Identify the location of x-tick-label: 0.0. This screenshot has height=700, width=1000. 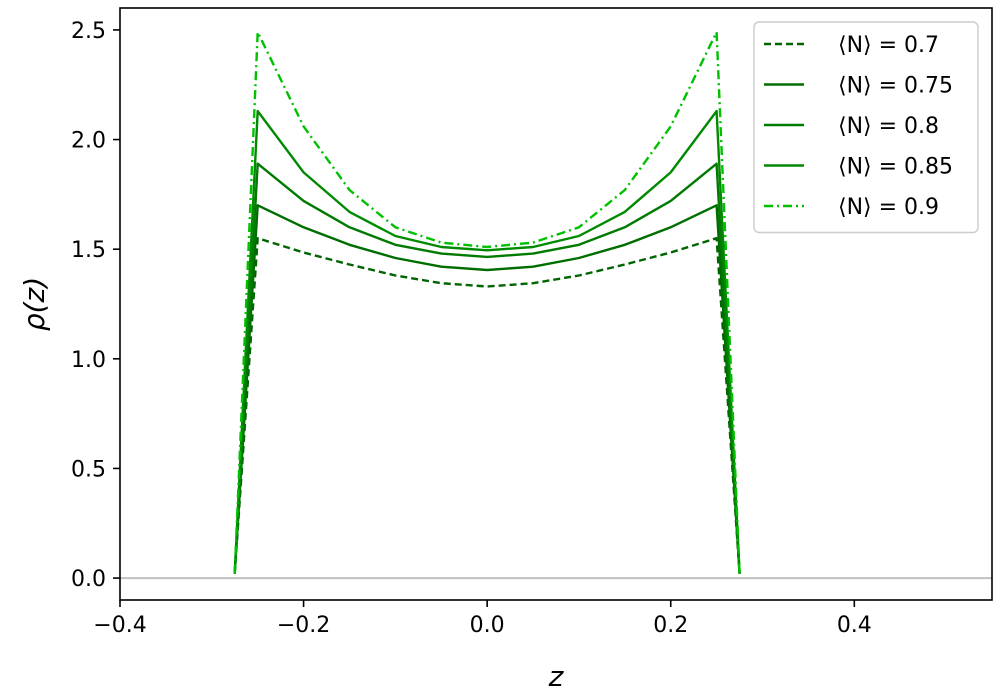
(487, 625).